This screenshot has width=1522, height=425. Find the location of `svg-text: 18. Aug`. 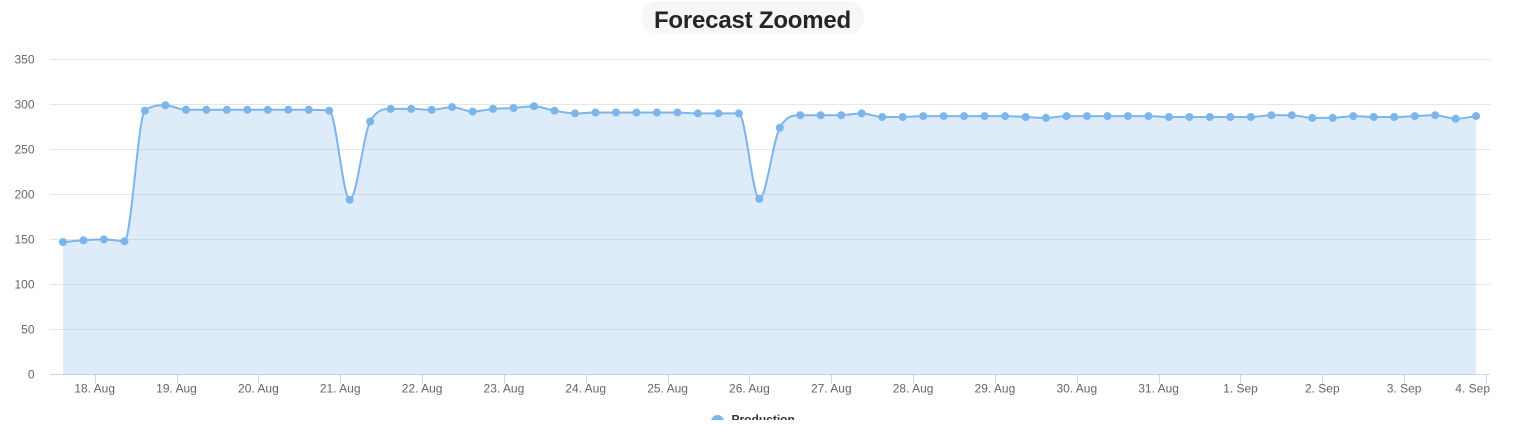

svg-text: 18. Aug is located at coordinates (94, 389).